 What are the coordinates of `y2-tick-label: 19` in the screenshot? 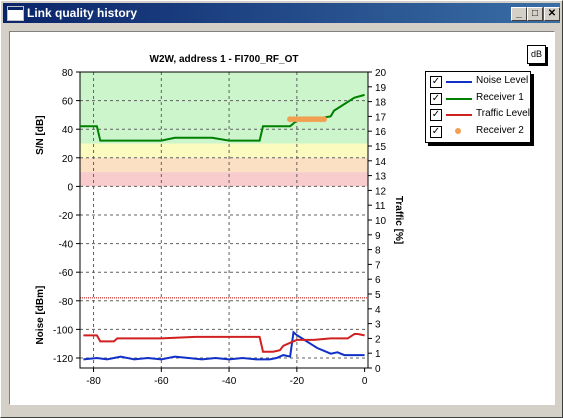 It's located at (381, 88).